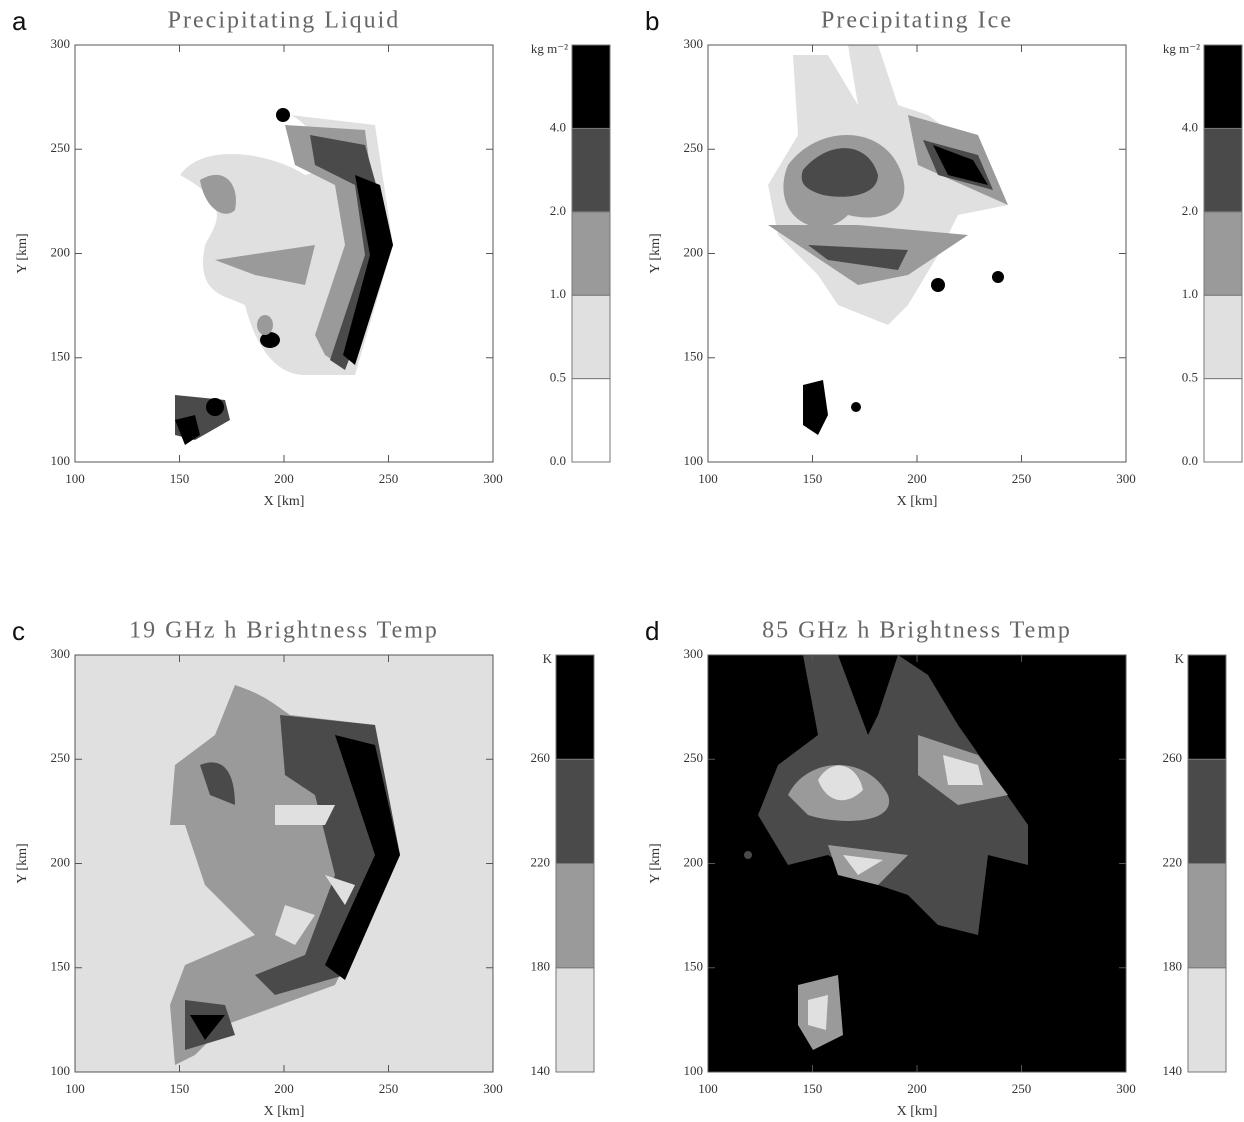  What do you see at coordinates (652, 631) in the screenshot?
I see `panel-label: d` at bounding box center [652, 631].